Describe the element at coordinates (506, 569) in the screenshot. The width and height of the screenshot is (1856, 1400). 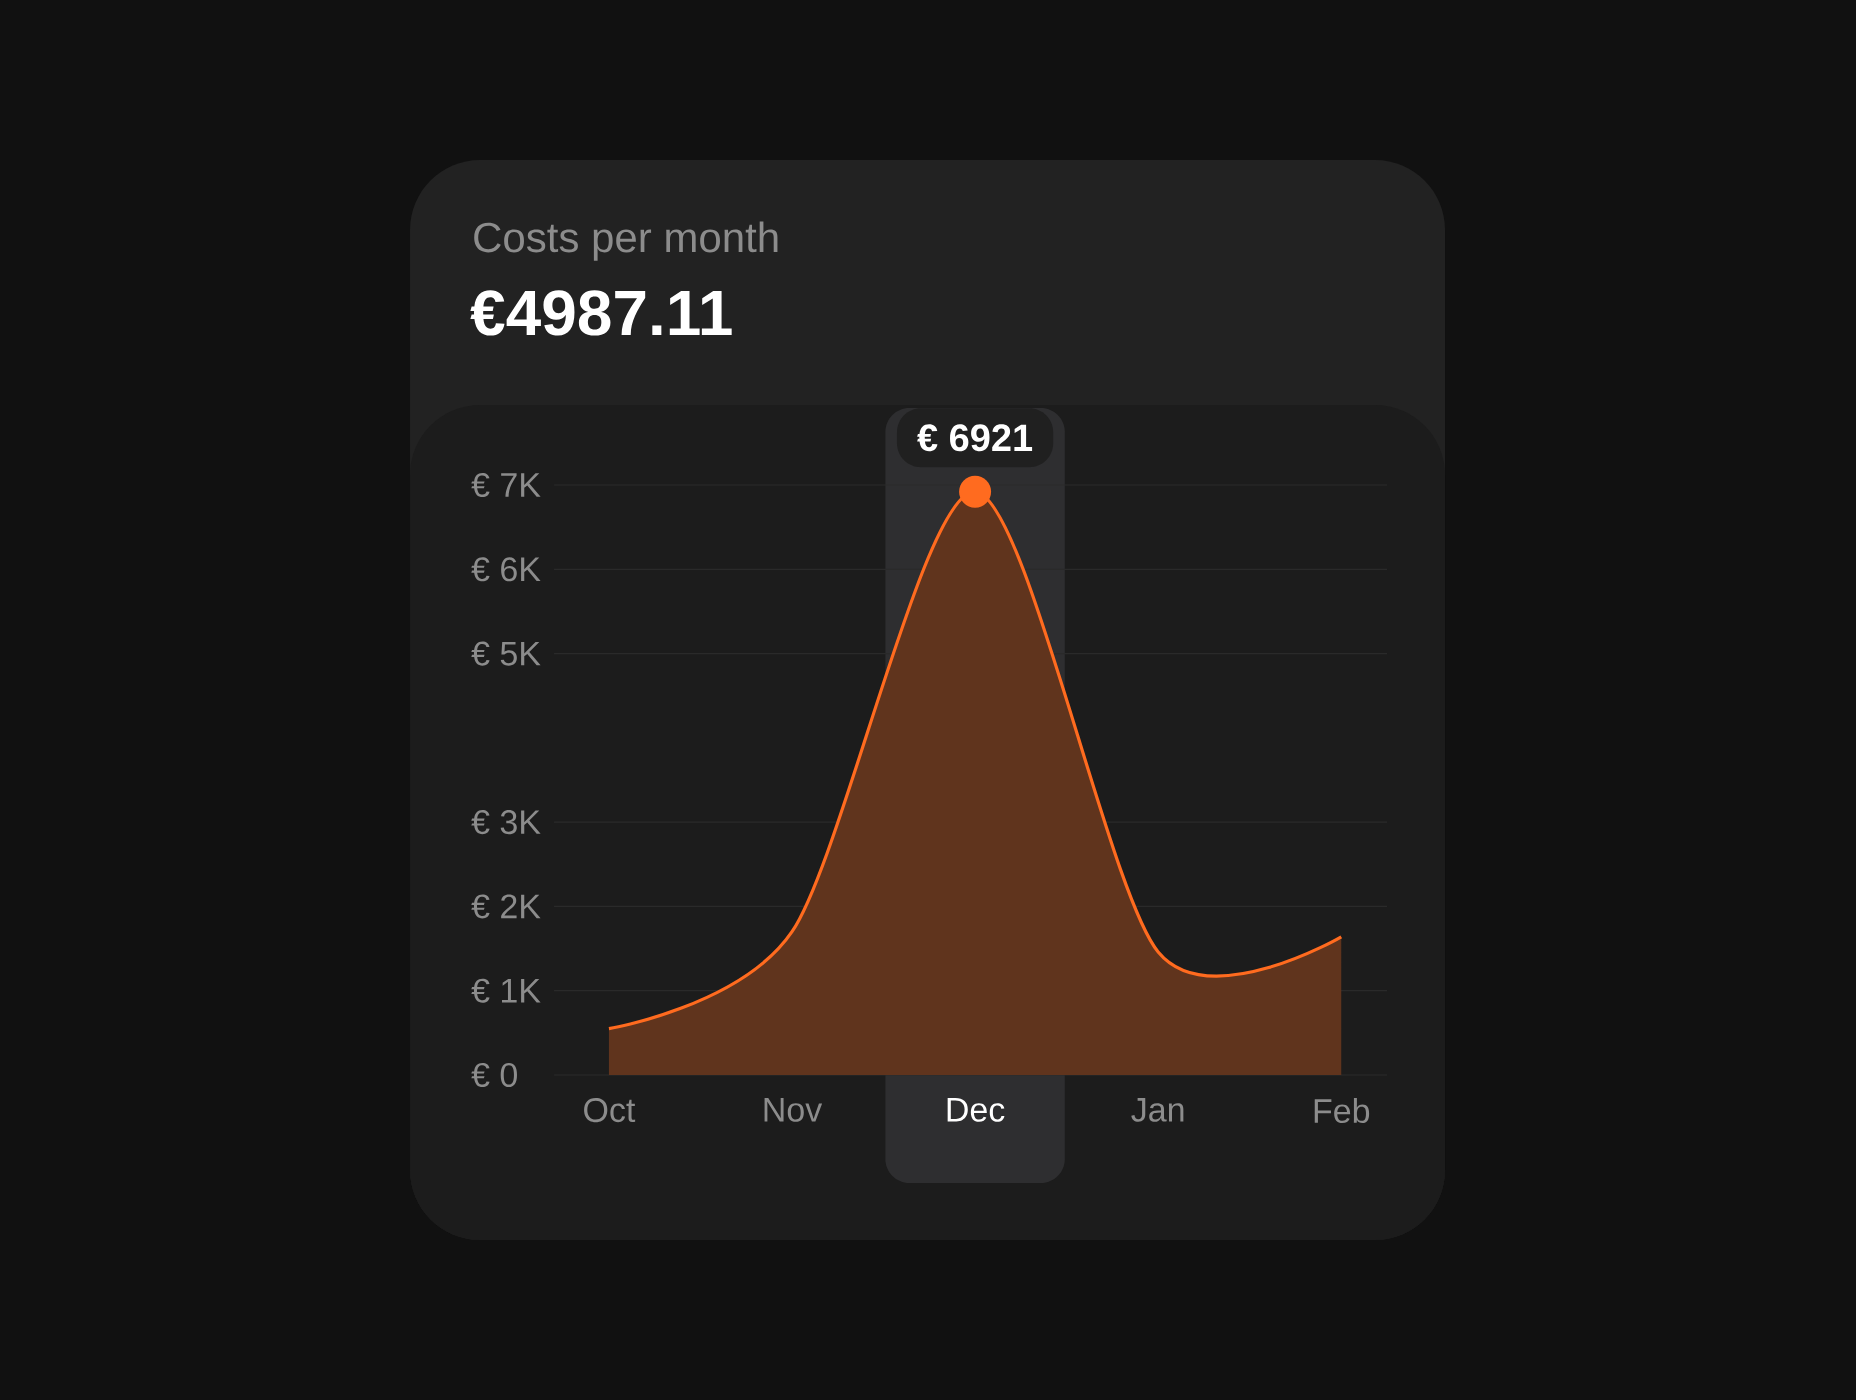
I see `y-tick-label: € 6K` at that location.